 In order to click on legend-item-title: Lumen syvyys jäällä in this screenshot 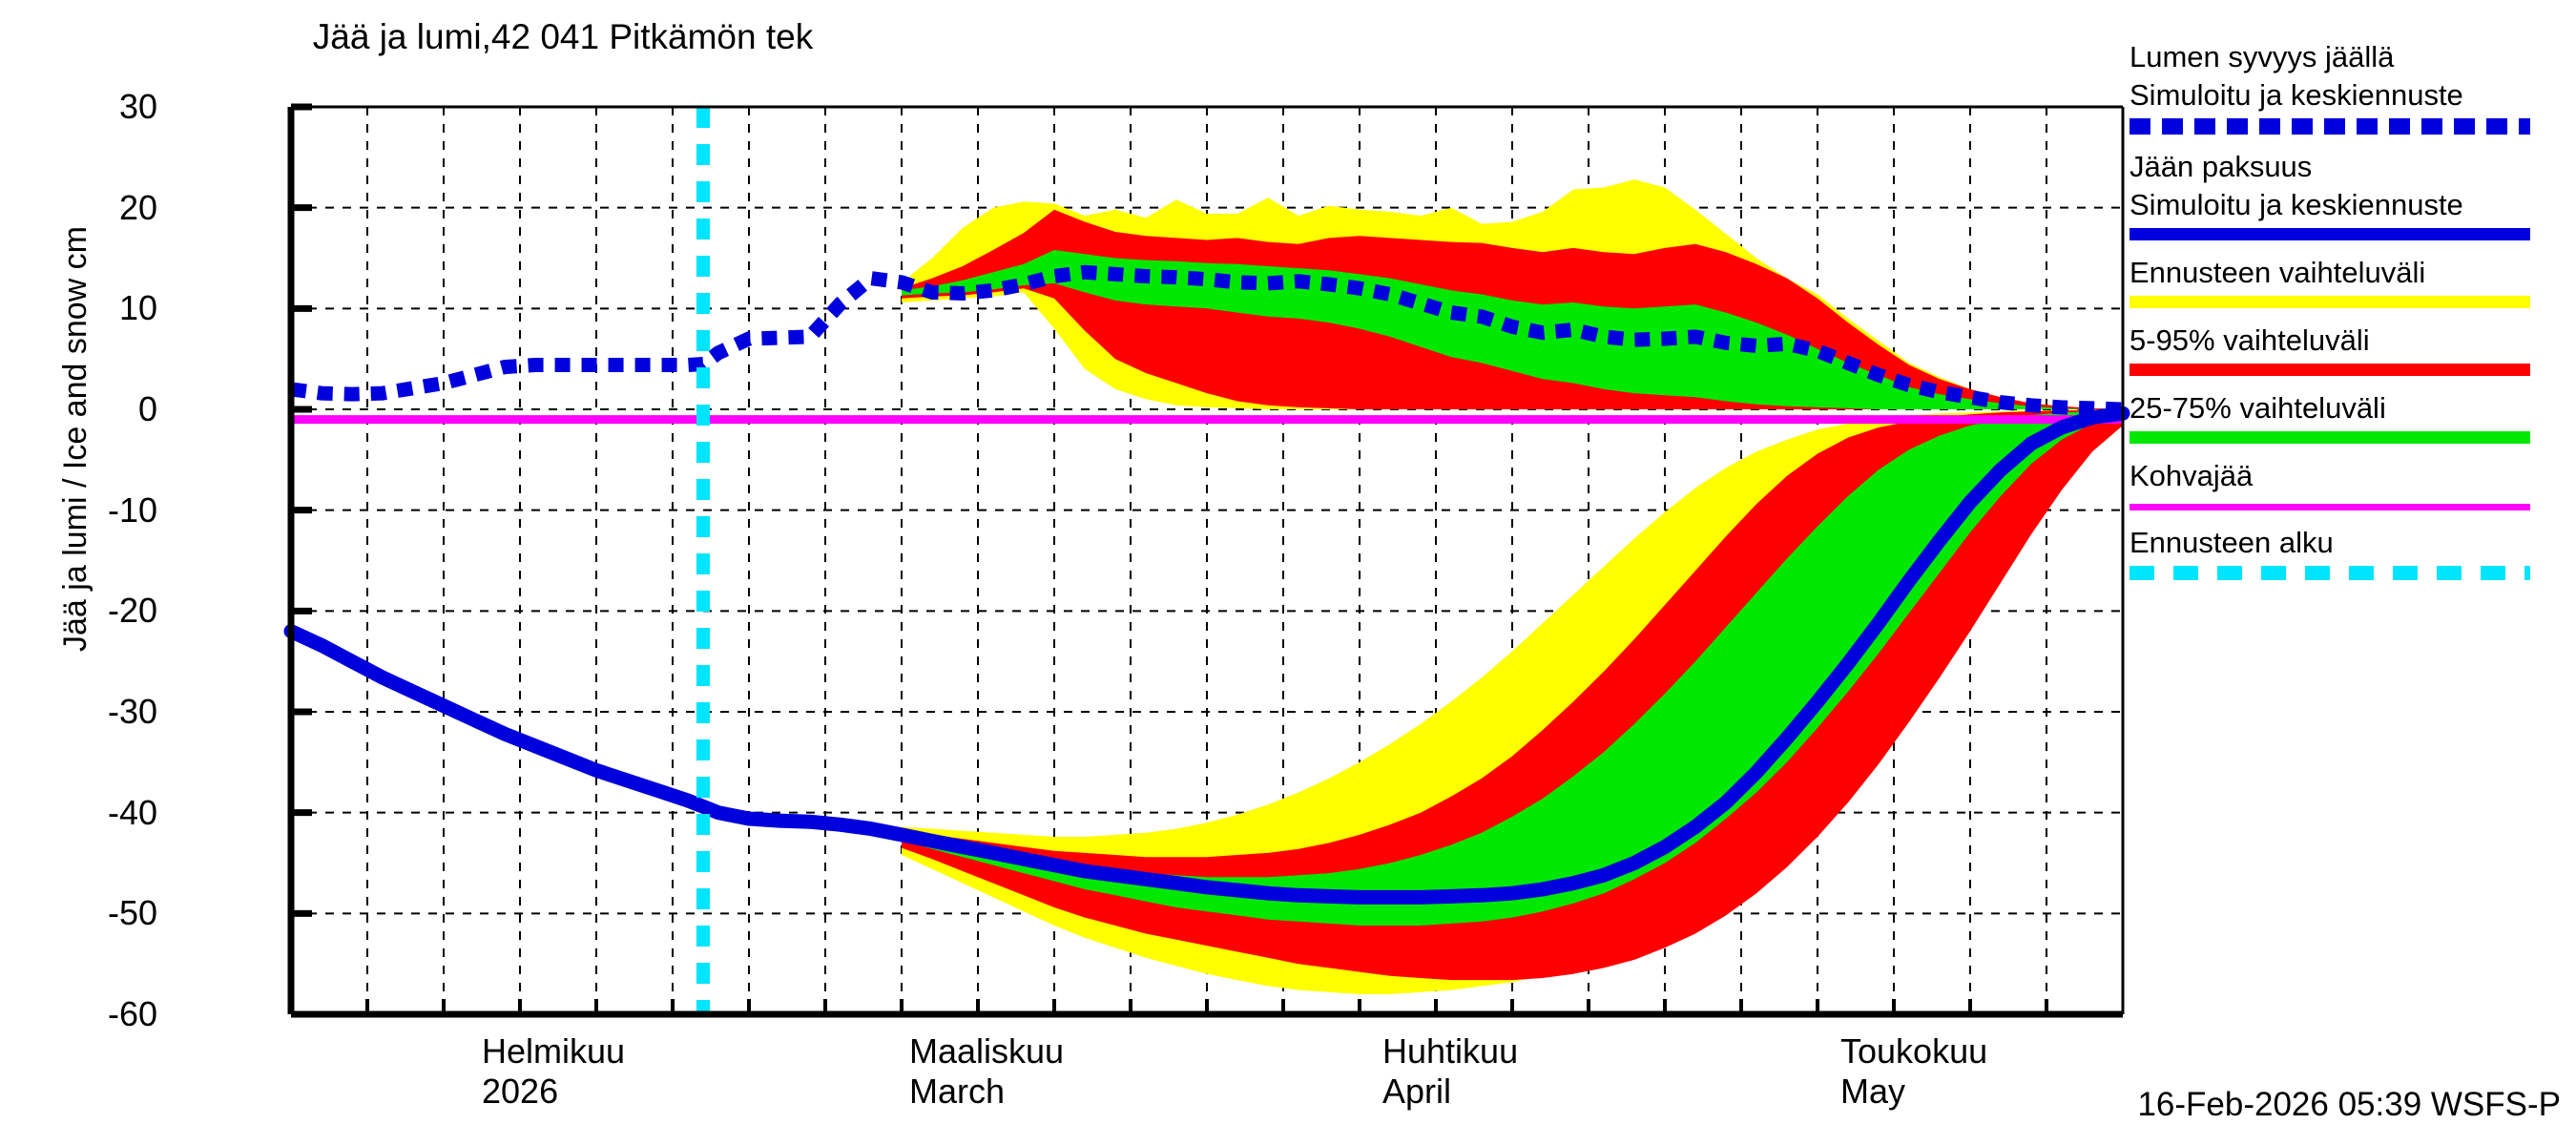, I will do `click(2262, 56)`.